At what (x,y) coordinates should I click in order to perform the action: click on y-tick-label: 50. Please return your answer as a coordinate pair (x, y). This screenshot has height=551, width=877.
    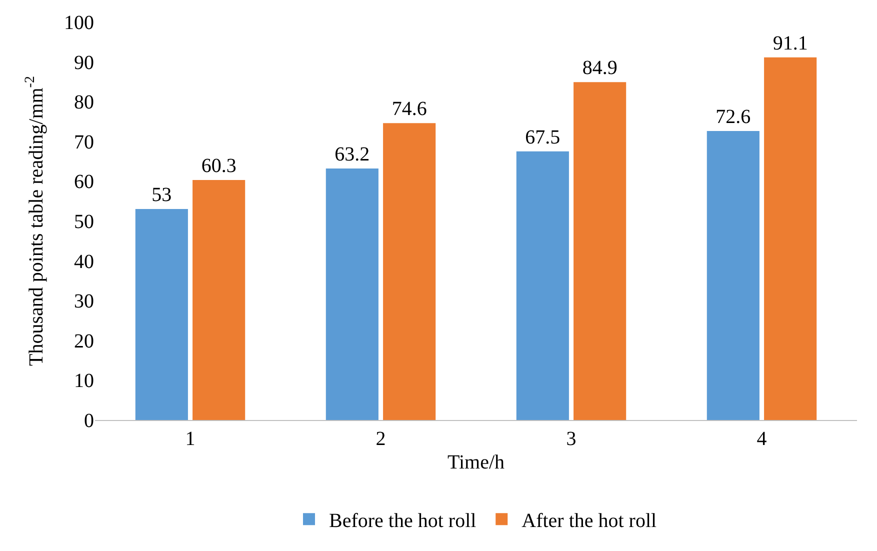
    Looking at the image, I should click on (84, 222).